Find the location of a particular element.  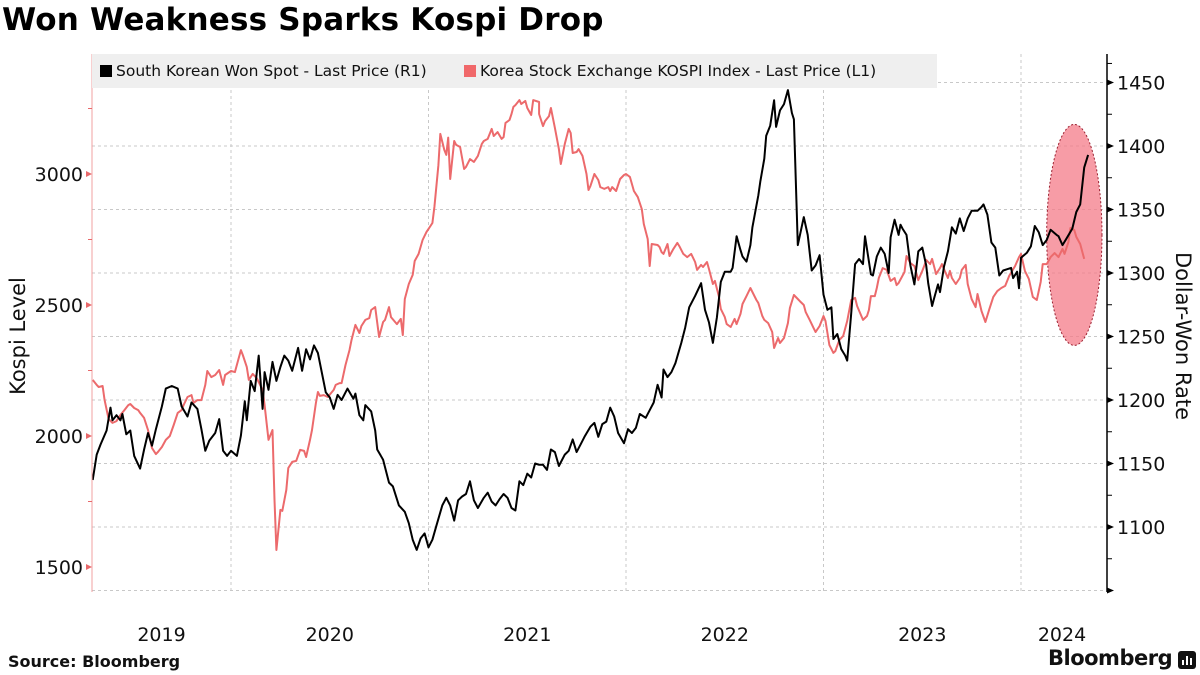

right-tick-label: 1200 is located at coordinates (1141, 401).